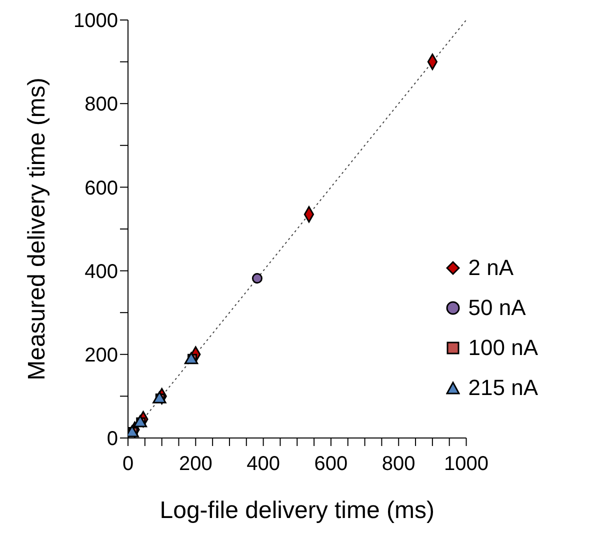 Image resolution: width=595 pixels, height=546 pixels. What do you see at coordinates (96, 21) in the screenshot?
I see `y-tick-label: 1000` at bounding box center [96, 21].